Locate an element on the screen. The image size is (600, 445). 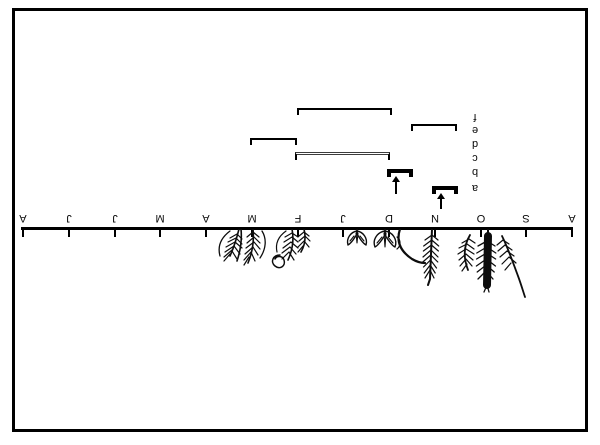
range-bracket-c is located at coordinates (342, 156).